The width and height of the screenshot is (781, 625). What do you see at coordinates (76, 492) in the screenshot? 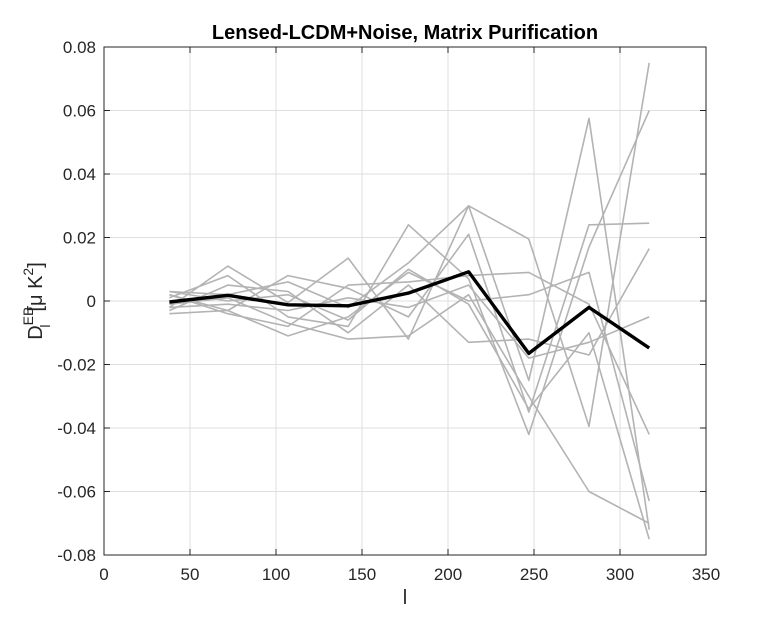
I see `y-tick-label: -0.06` at bounding box center [76, 492].